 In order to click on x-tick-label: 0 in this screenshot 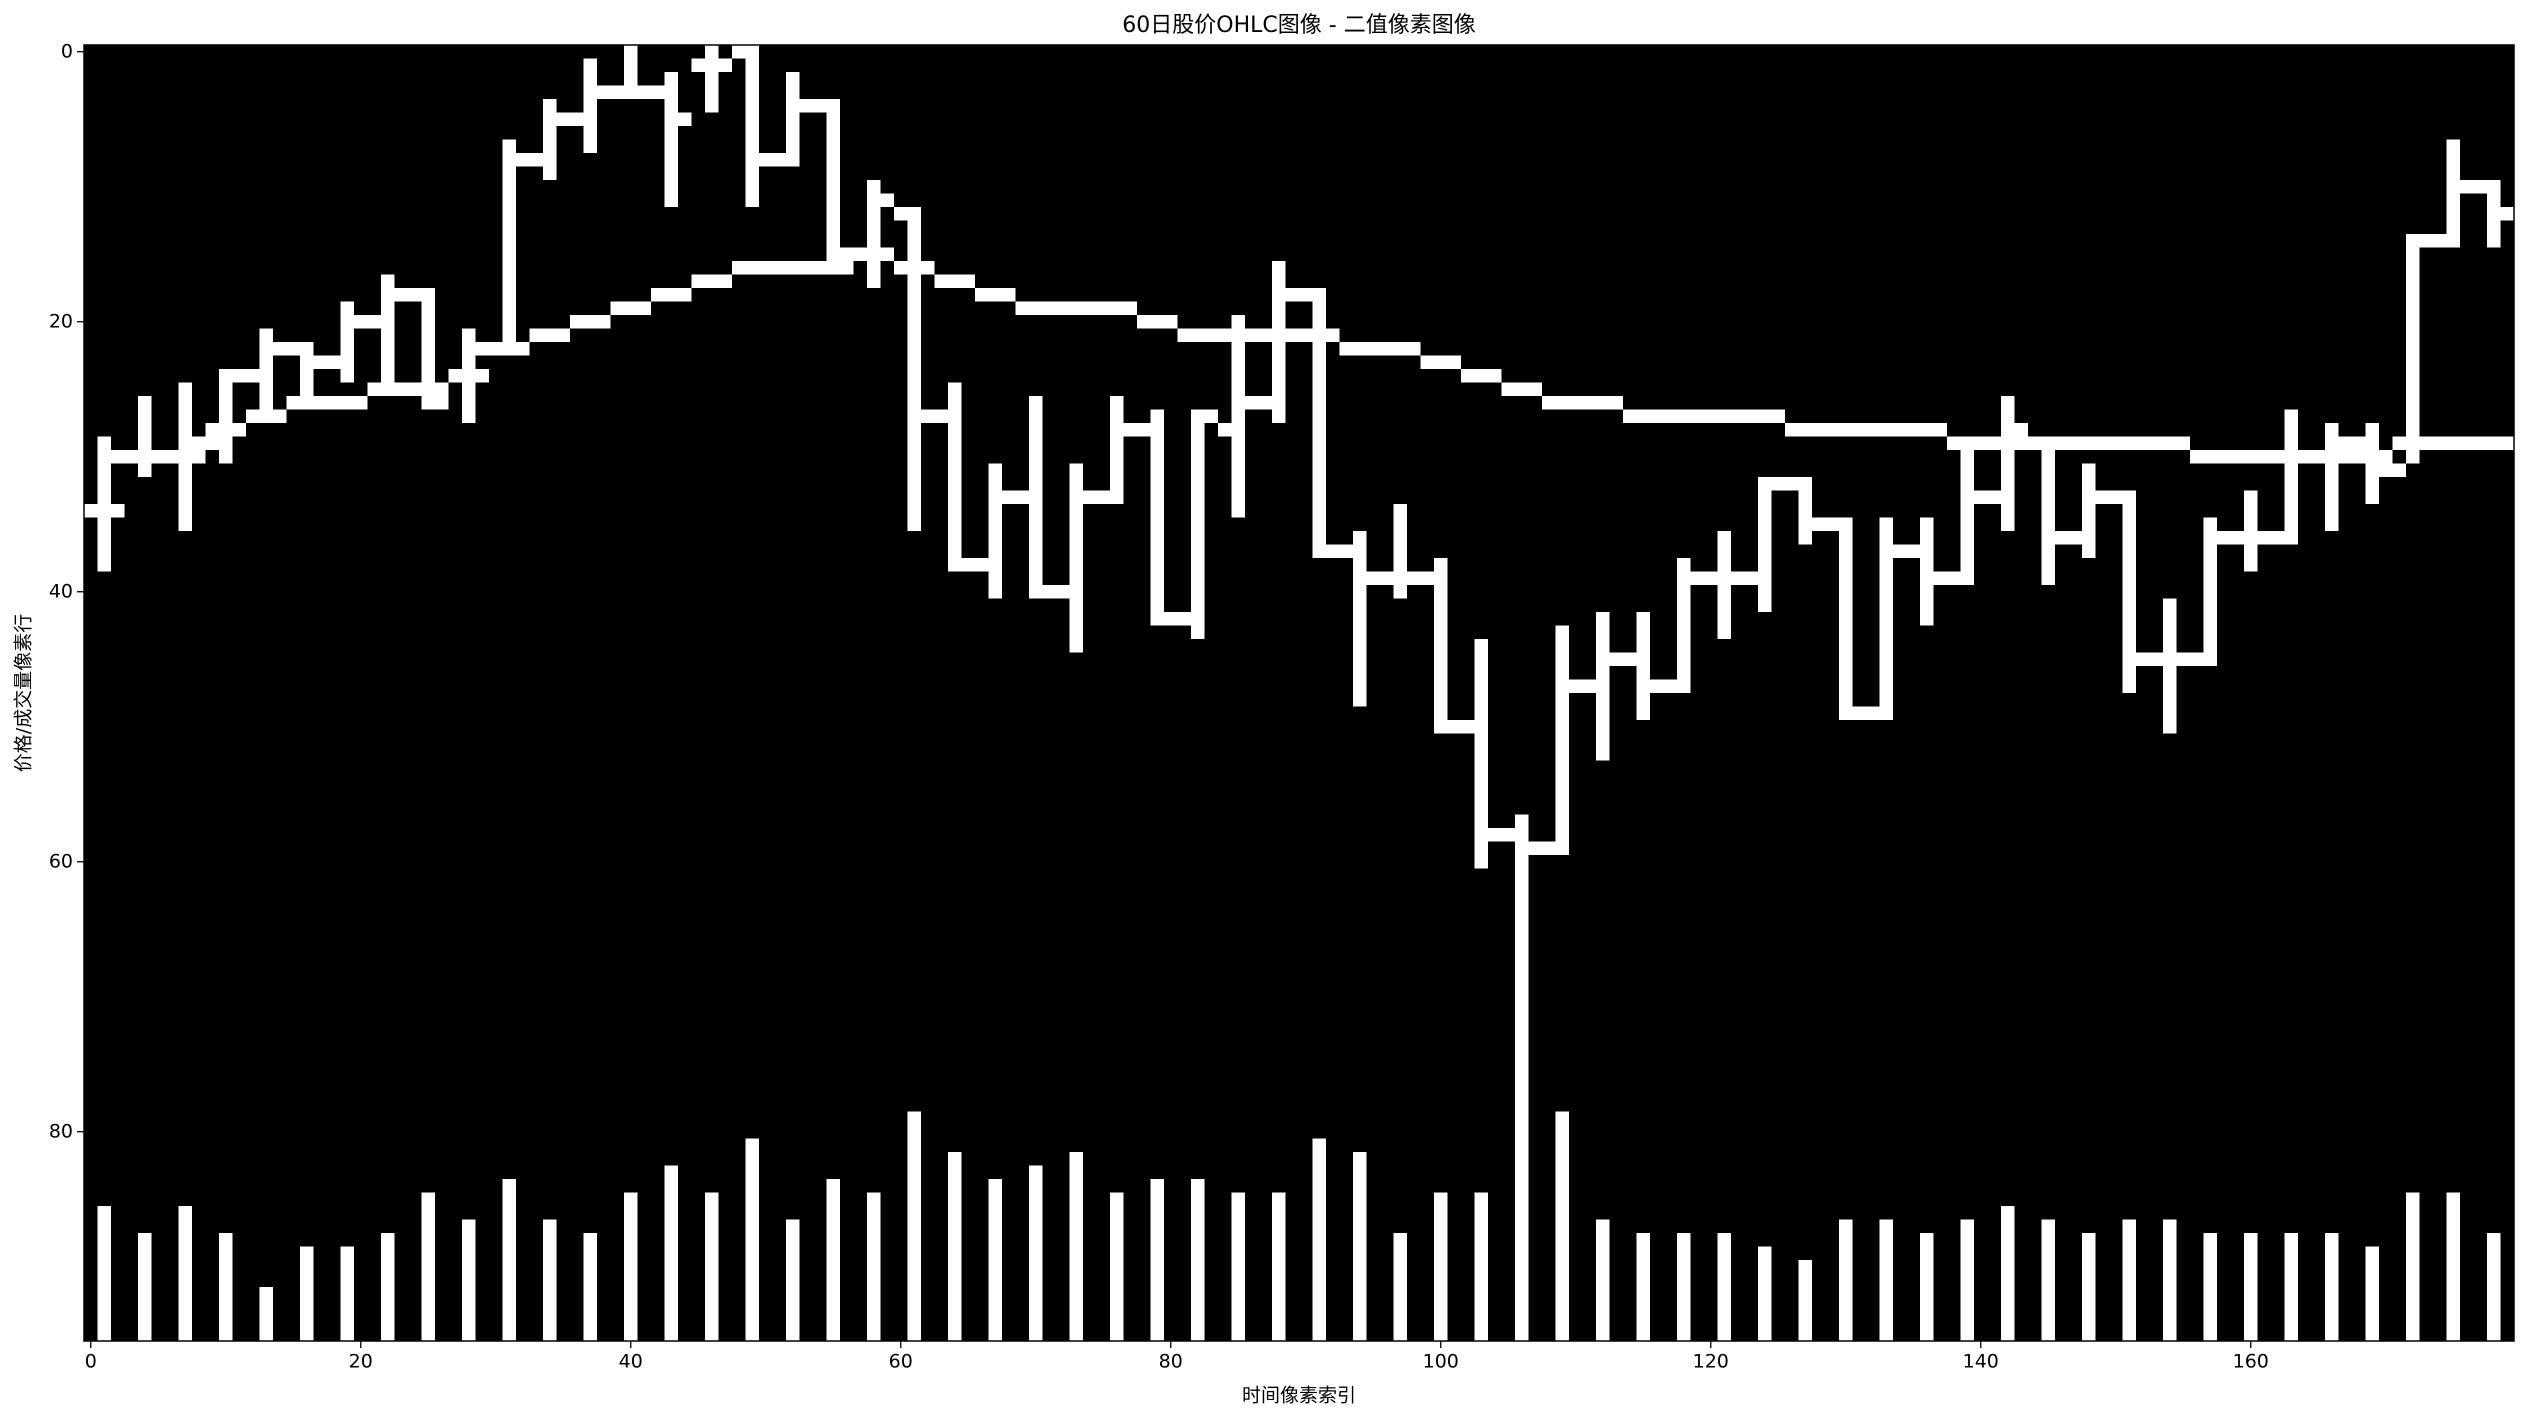, I will do `click(91, 1362)`.